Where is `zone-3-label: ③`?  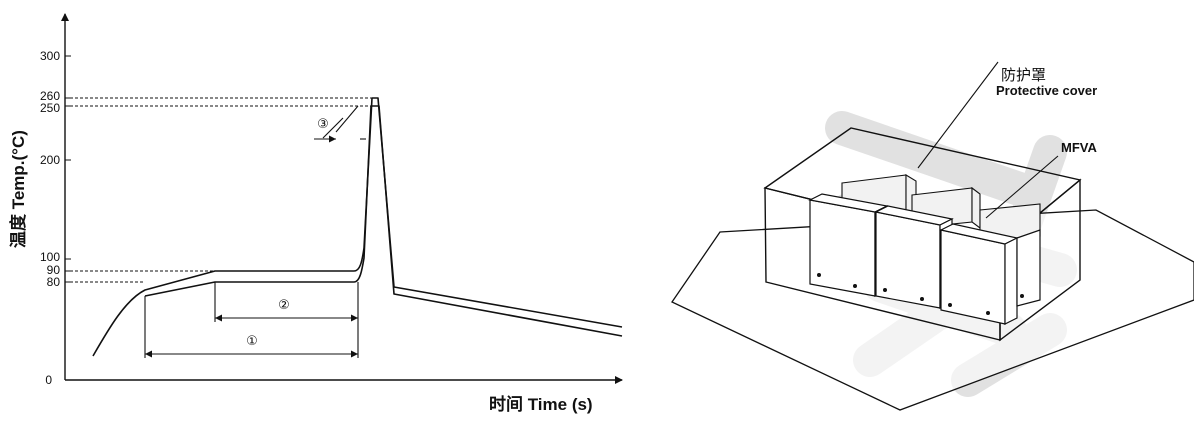
zone-3-label: ③ is located at coordinates (323, 123).